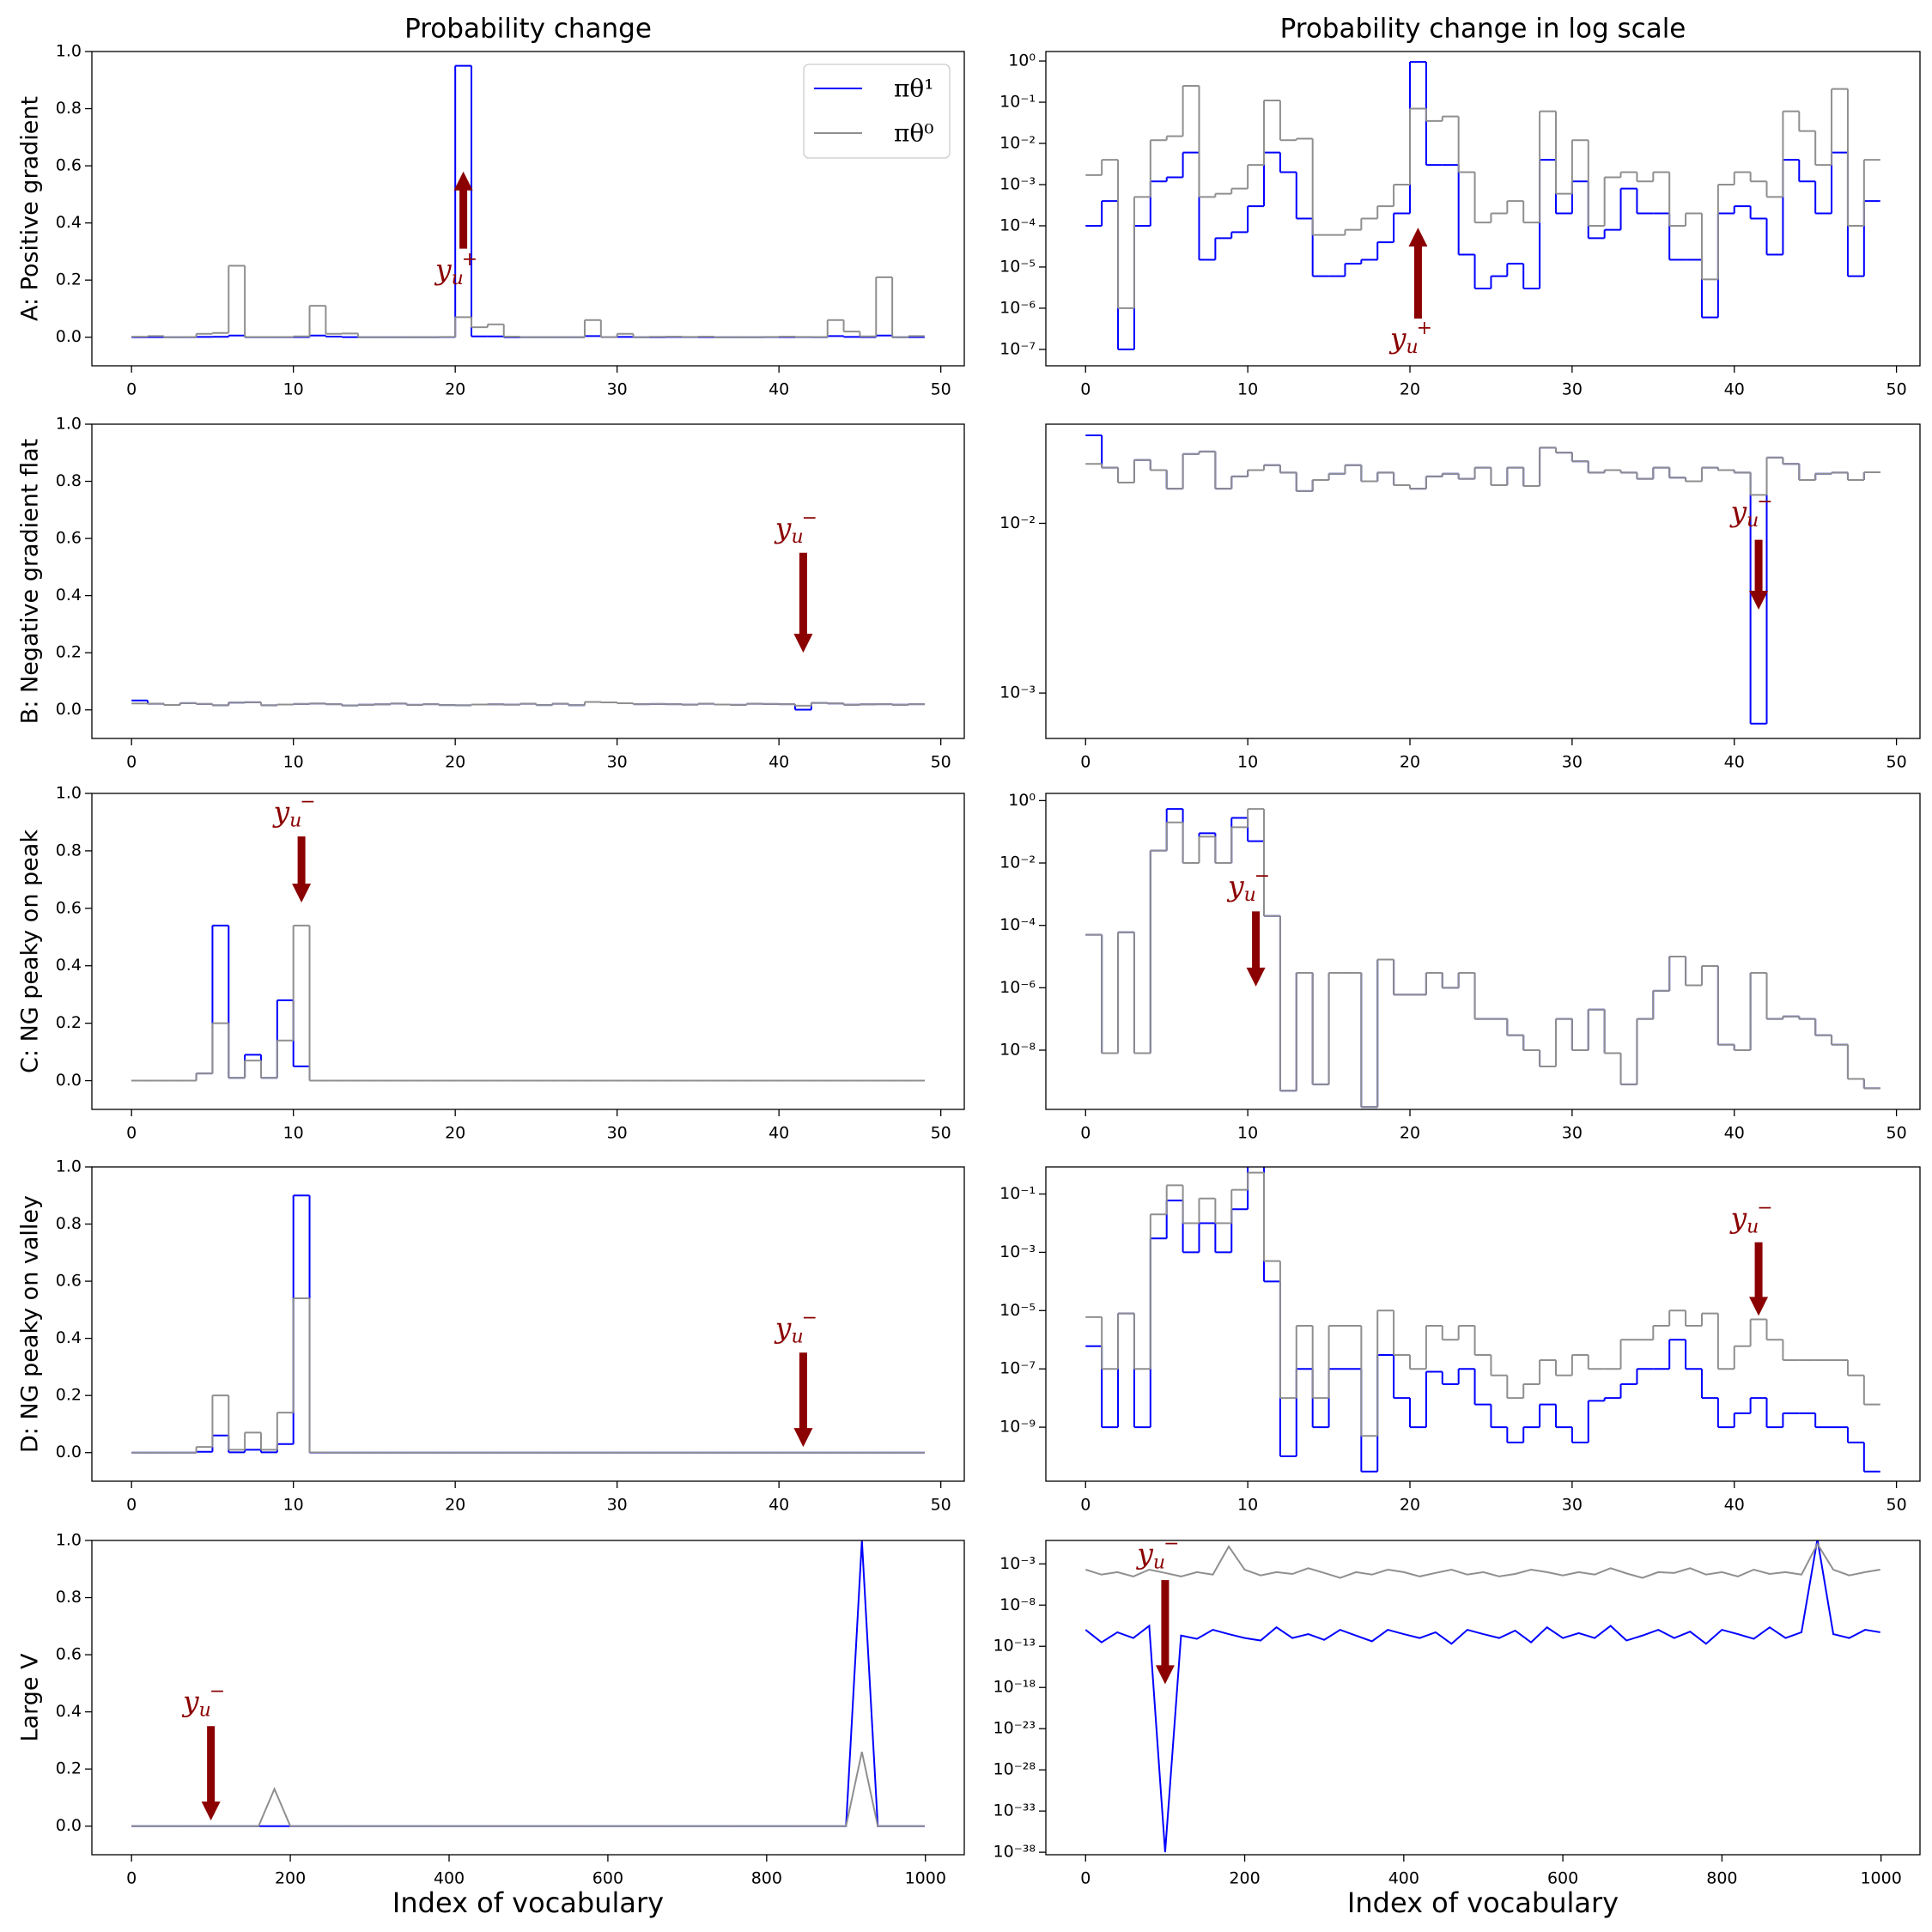 The width and height of the screenshot is (1932, 1932). I want to click on y-axis-label: C: NG peaky on peak, so click(31, 951).